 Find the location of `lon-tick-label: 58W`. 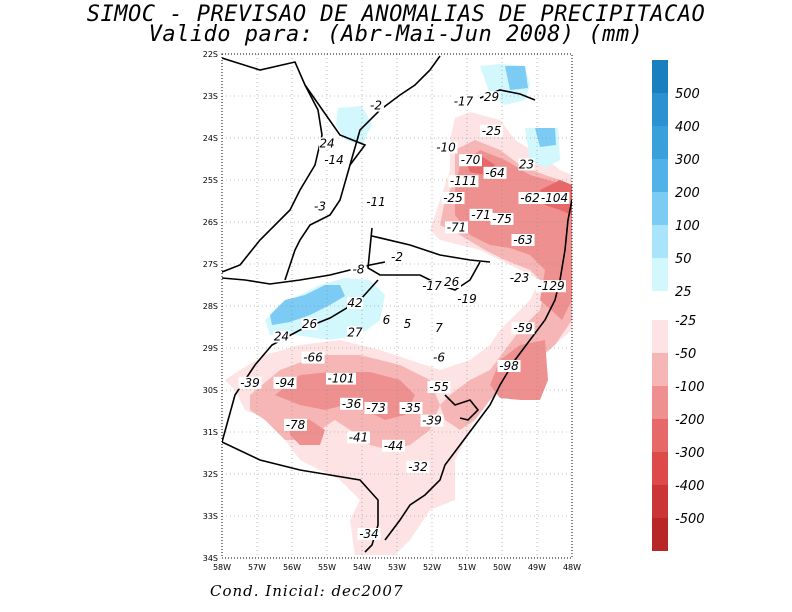

lon-tick-label: 58W is located at coordinates (222, 567).